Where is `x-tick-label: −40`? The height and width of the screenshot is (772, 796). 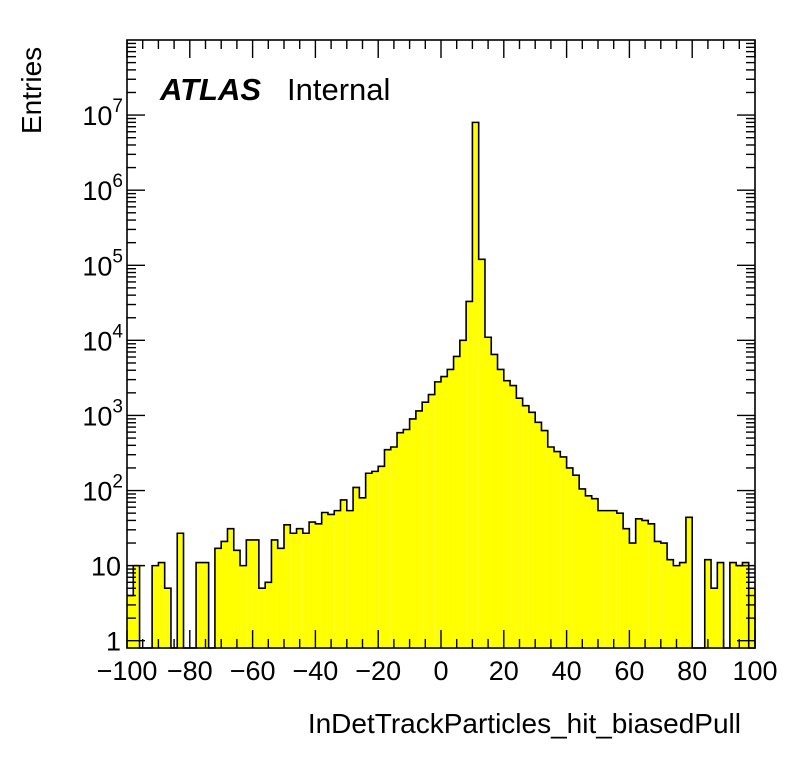
x-tick-label: −40 is located at coordinates (315, 671).